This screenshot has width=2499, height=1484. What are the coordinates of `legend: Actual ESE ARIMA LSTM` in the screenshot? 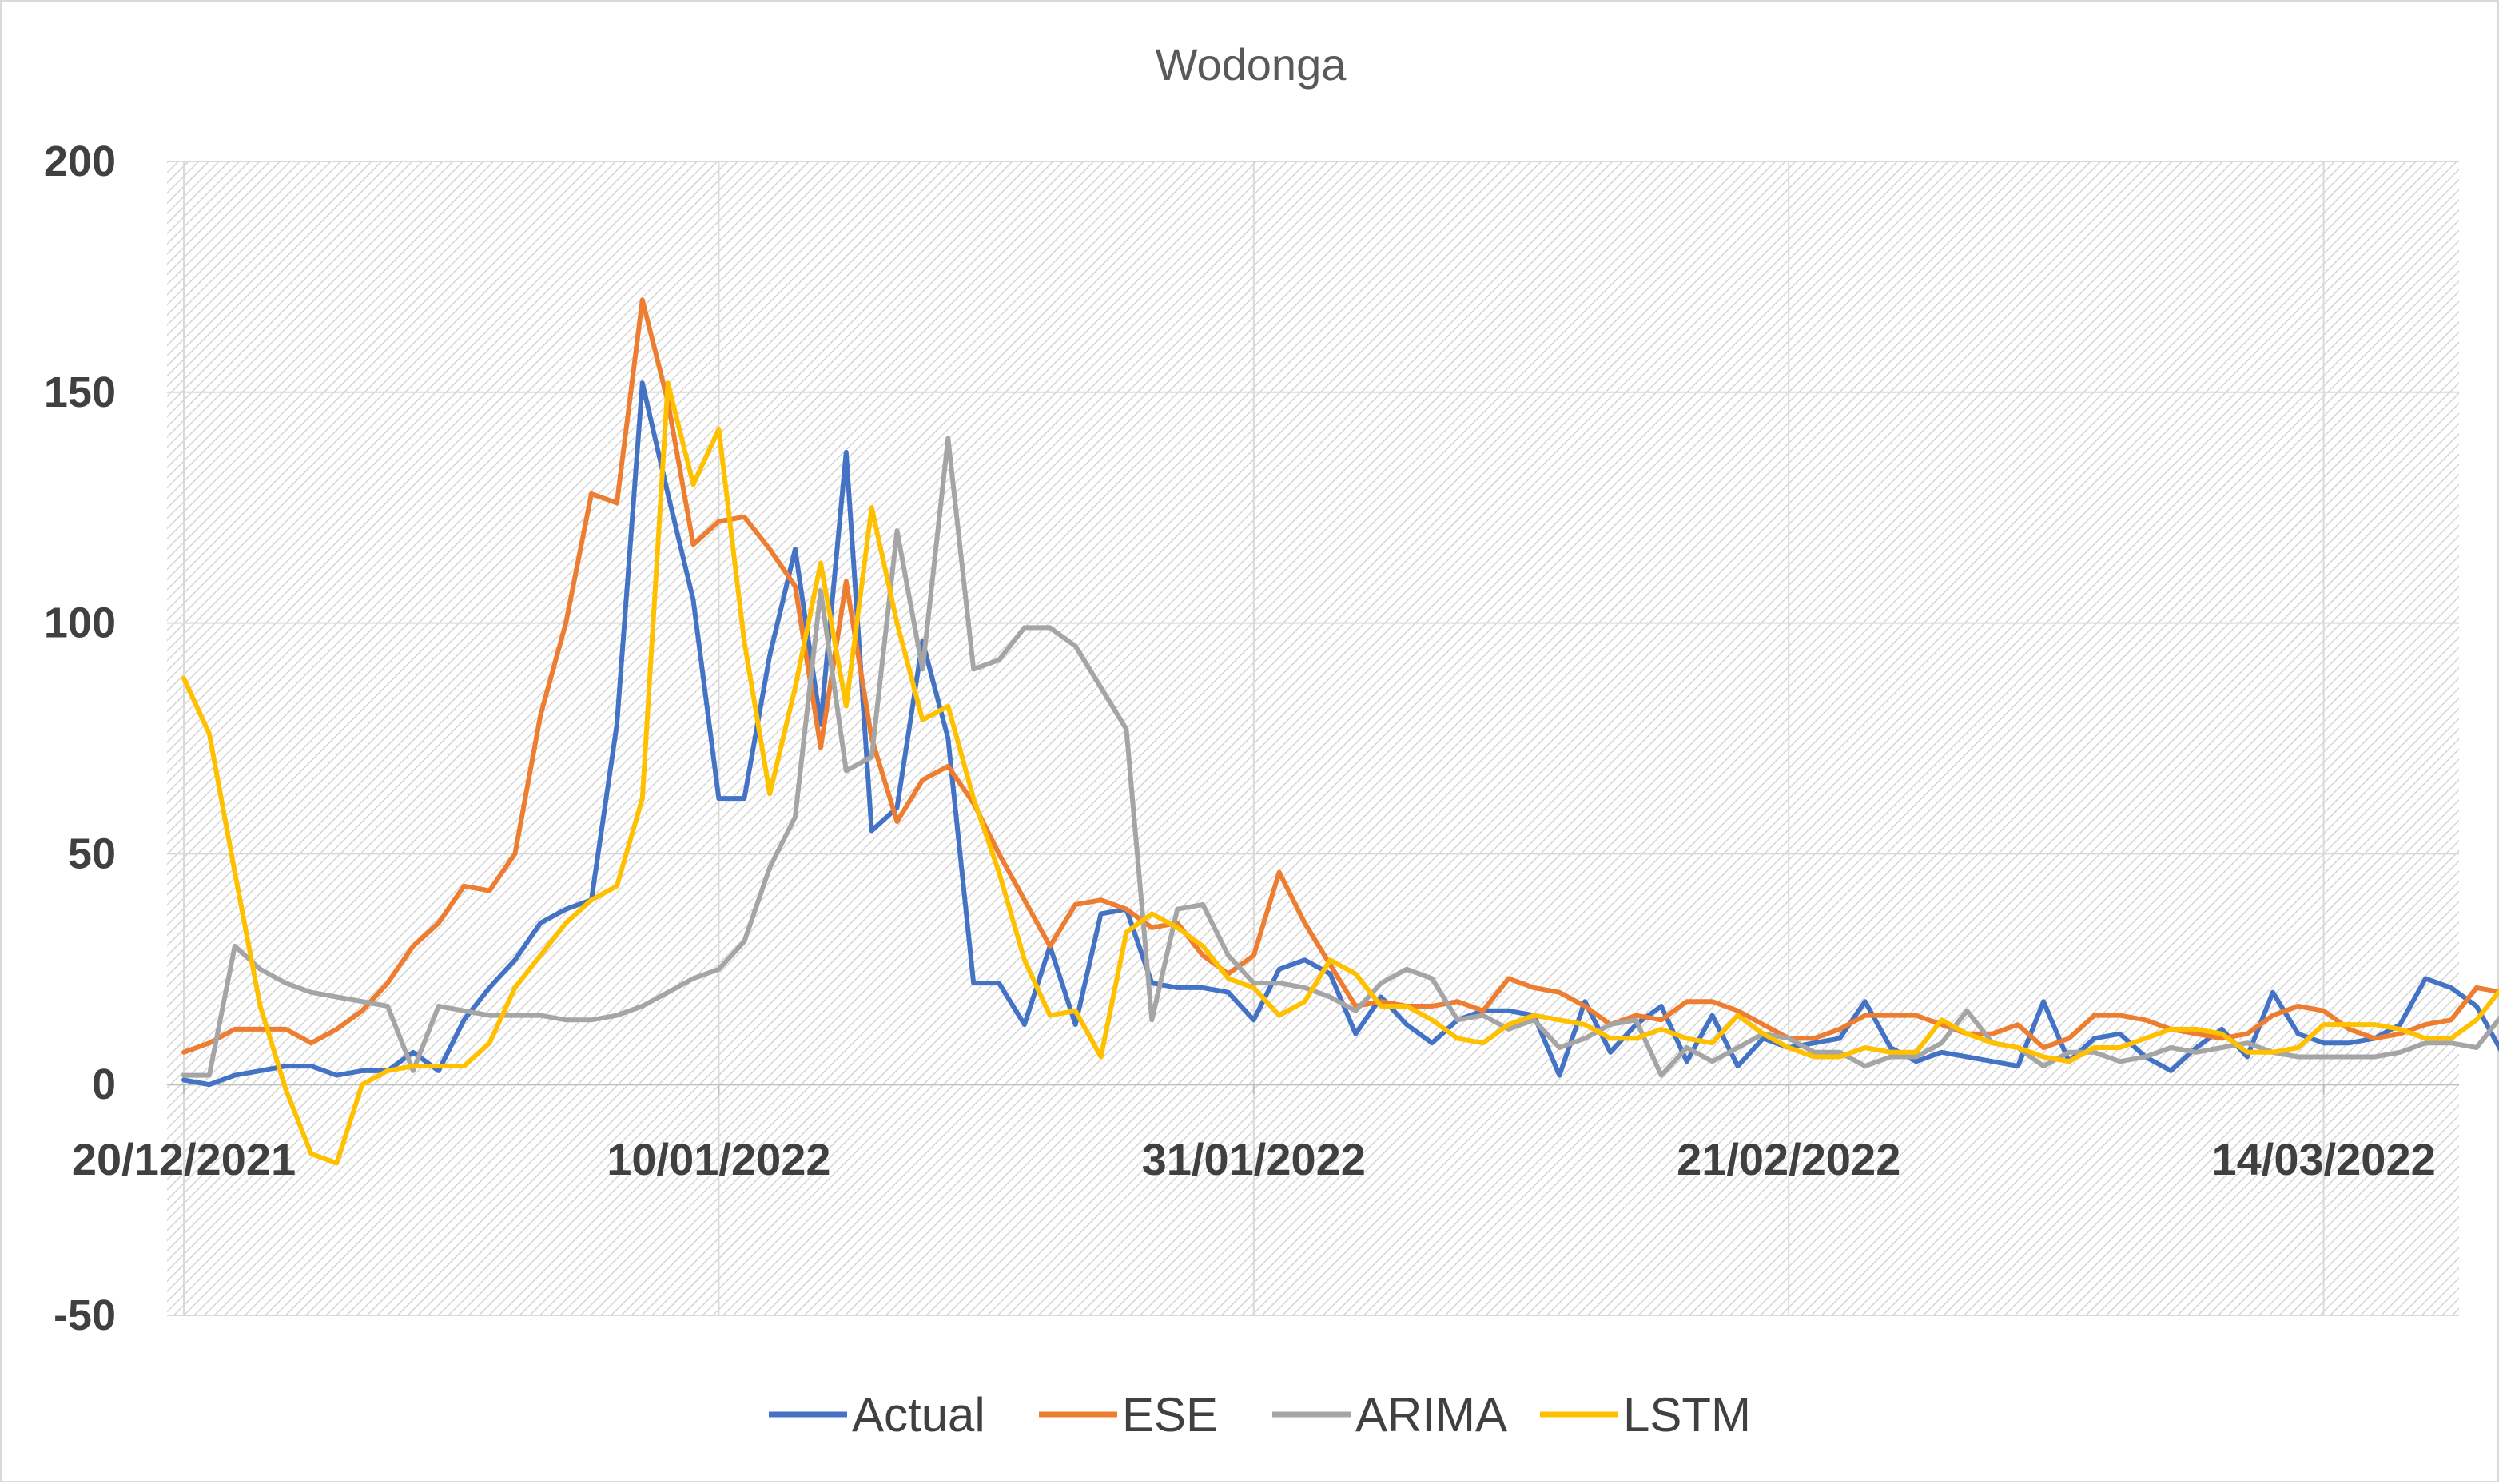 It's located at (1260, 1415).